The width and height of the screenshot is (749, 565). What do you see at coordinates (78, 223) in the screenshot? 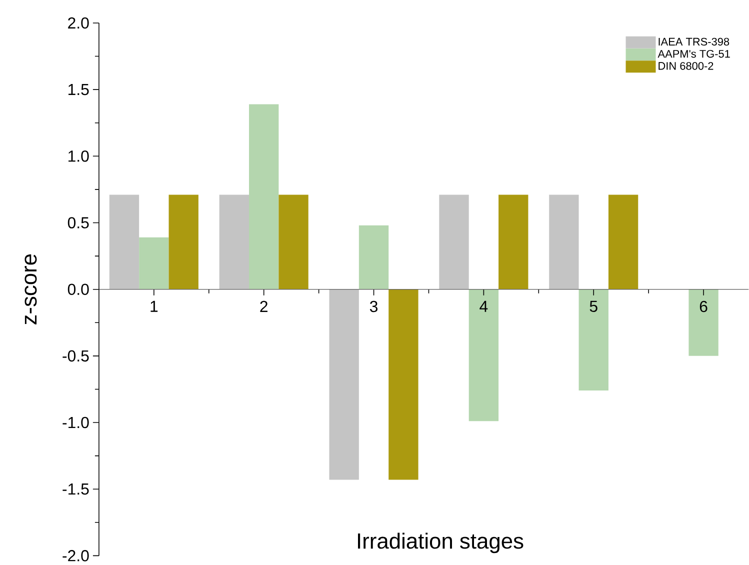
I see `y-tick-label: 0.5` at bounding box center [78, 223].